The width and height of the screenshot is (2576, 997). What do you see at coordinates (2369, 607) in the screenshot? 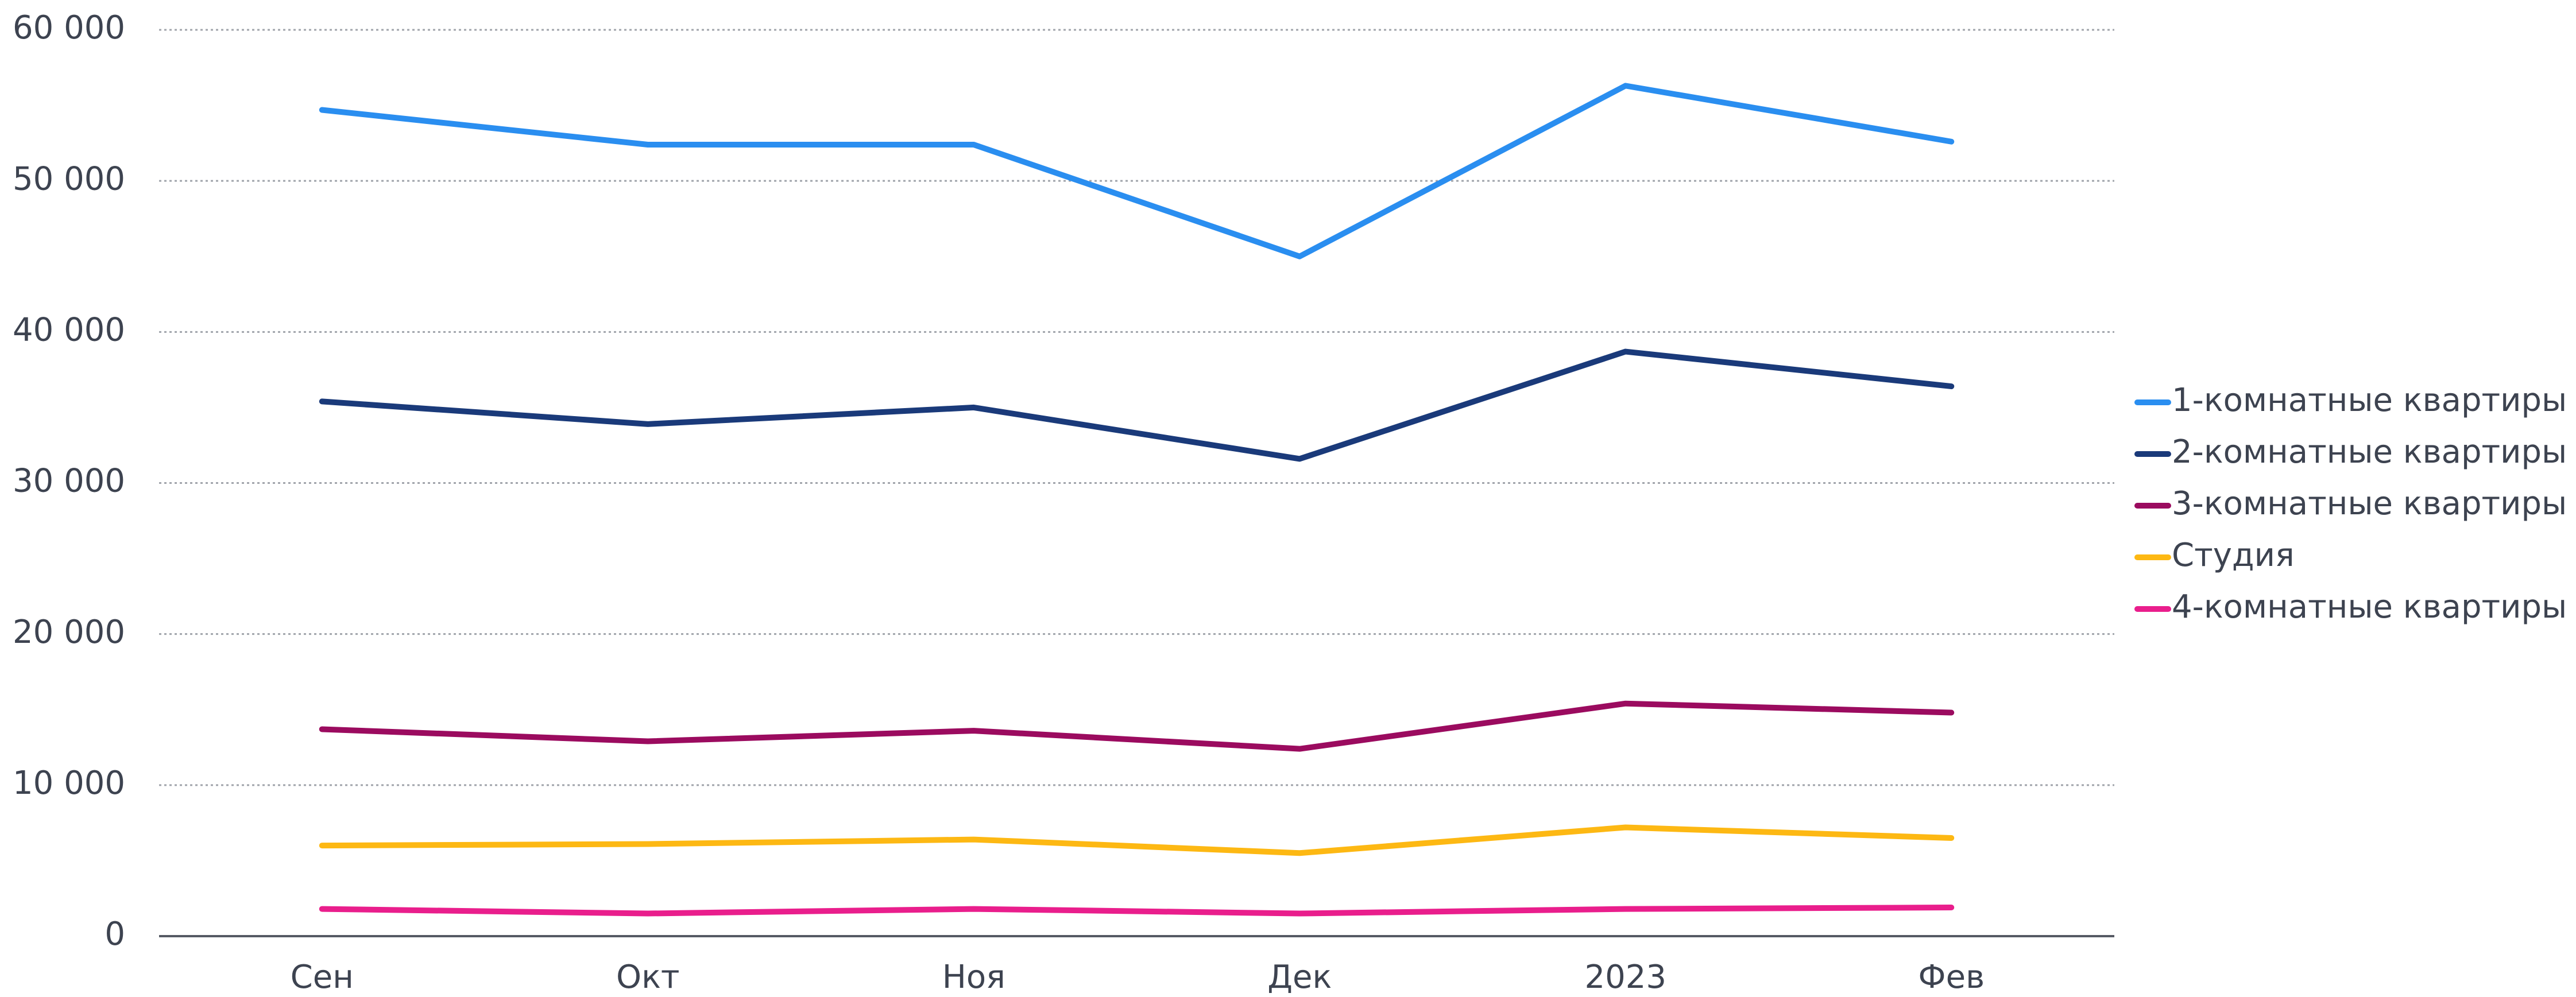
I see `legend-label: 4-комнатные квартиры` at bounding box center [2369, 607].